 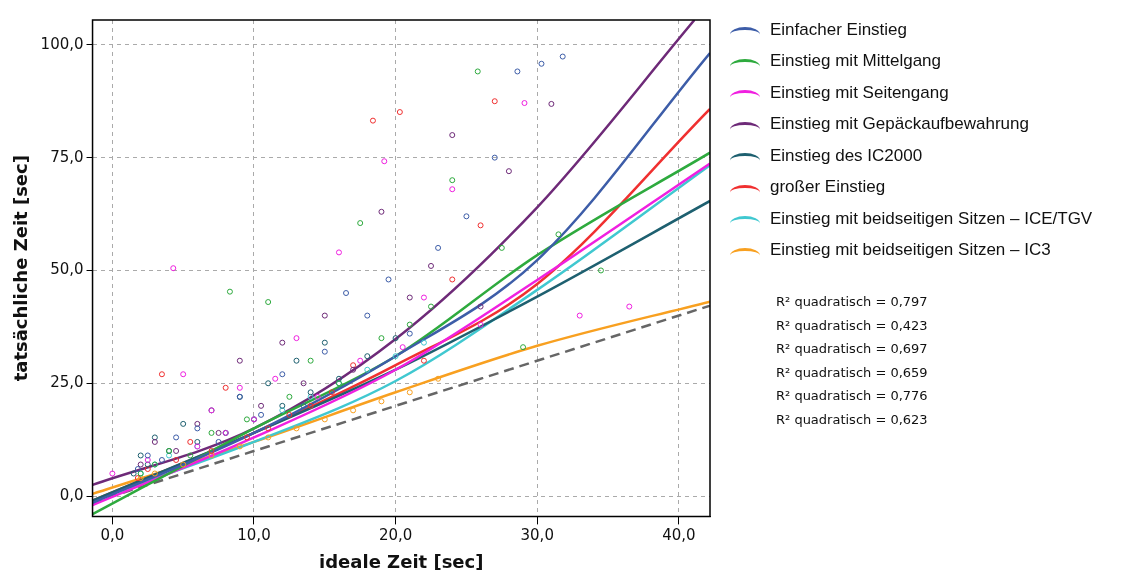 What do you see at coordinates (910, 250) in the screenshot?
I see `legend-label: Einstieg mit beidseitigen Sitzen – IC3` at bounding box center [910, 250].